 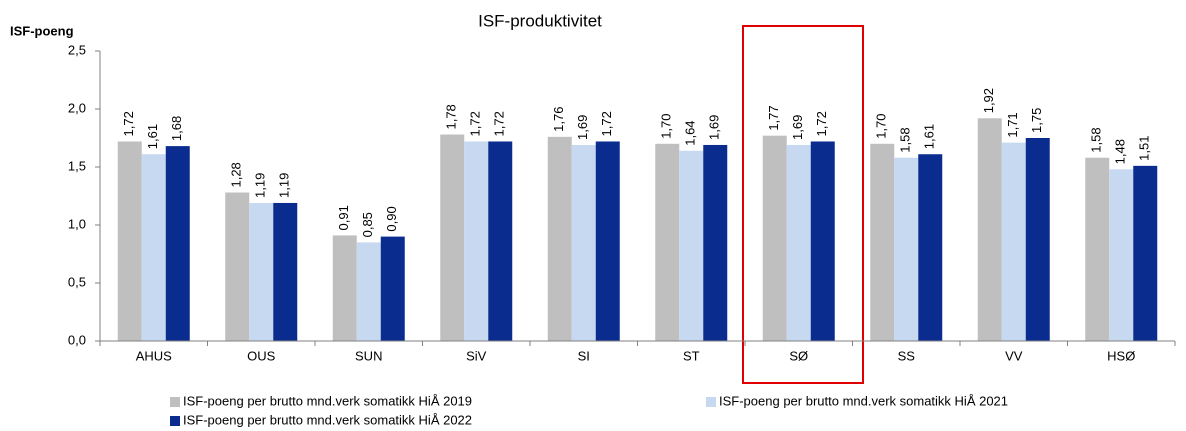 What do you see at coordinates (1014, 355) in the screenshot?
I see `x-tick-label: VV` at bounding box center [1014, 355].